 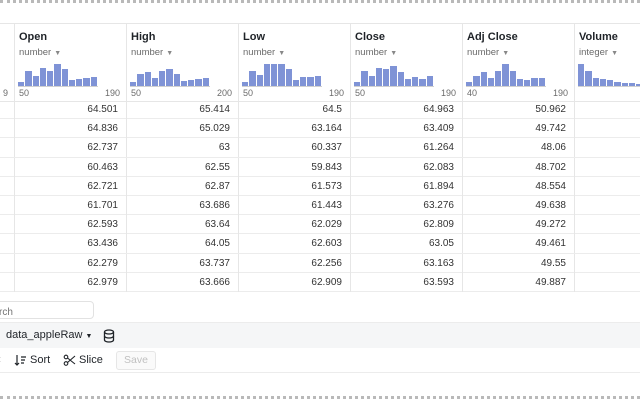 I want to click on truncated-button, so click(x=1, y=360).